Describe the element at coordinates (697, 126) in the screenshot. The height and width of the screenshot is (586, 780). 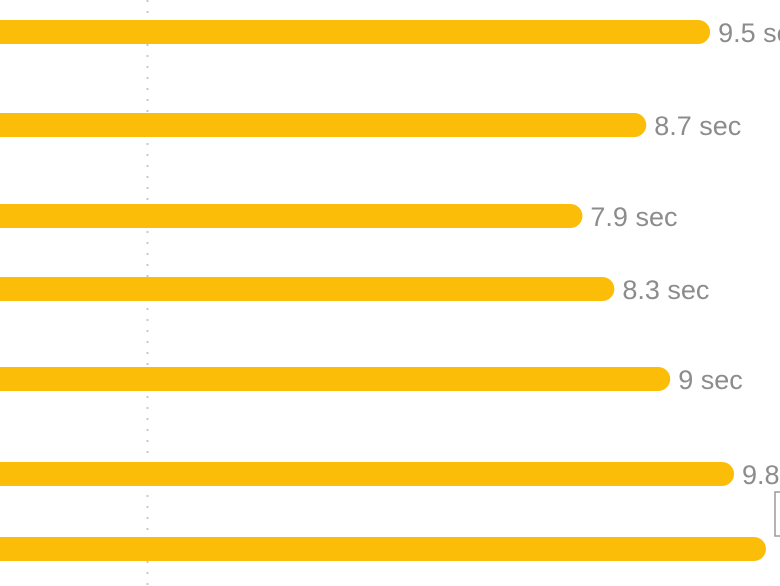
I see `value-label-2: 8.7 sec` at that location.